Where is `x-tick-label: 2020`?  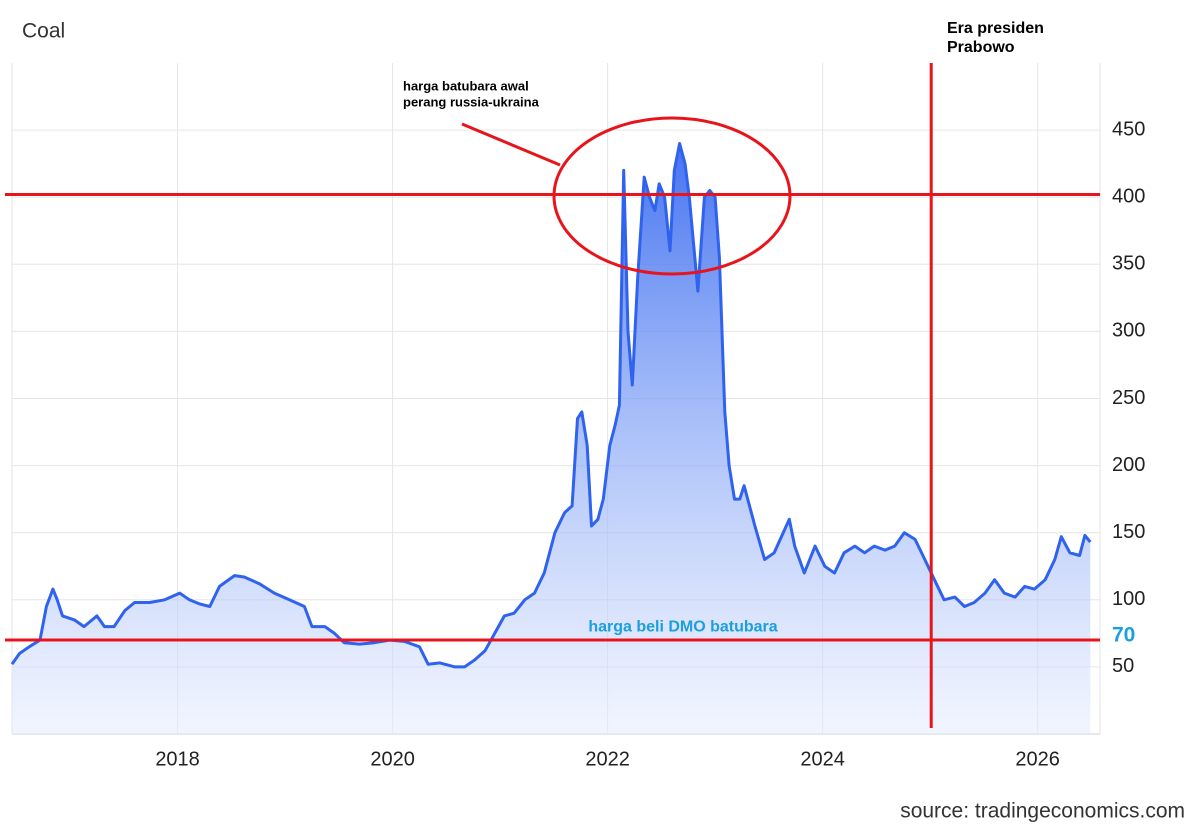 x-tick-label: 2020 is located at coordinates (392, 759).